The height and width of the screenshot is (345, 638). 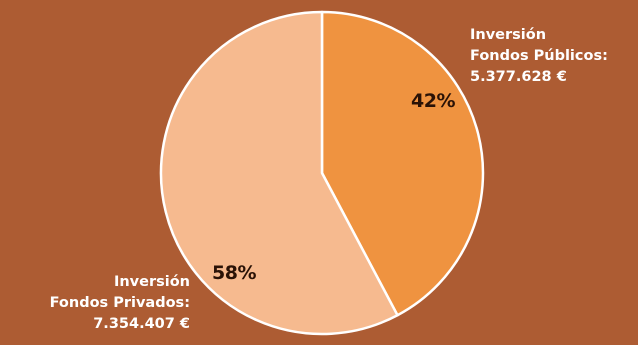 I want to click on slice-label-publicos-line2: Fondos Públicos:, so click(x=539, y=56).